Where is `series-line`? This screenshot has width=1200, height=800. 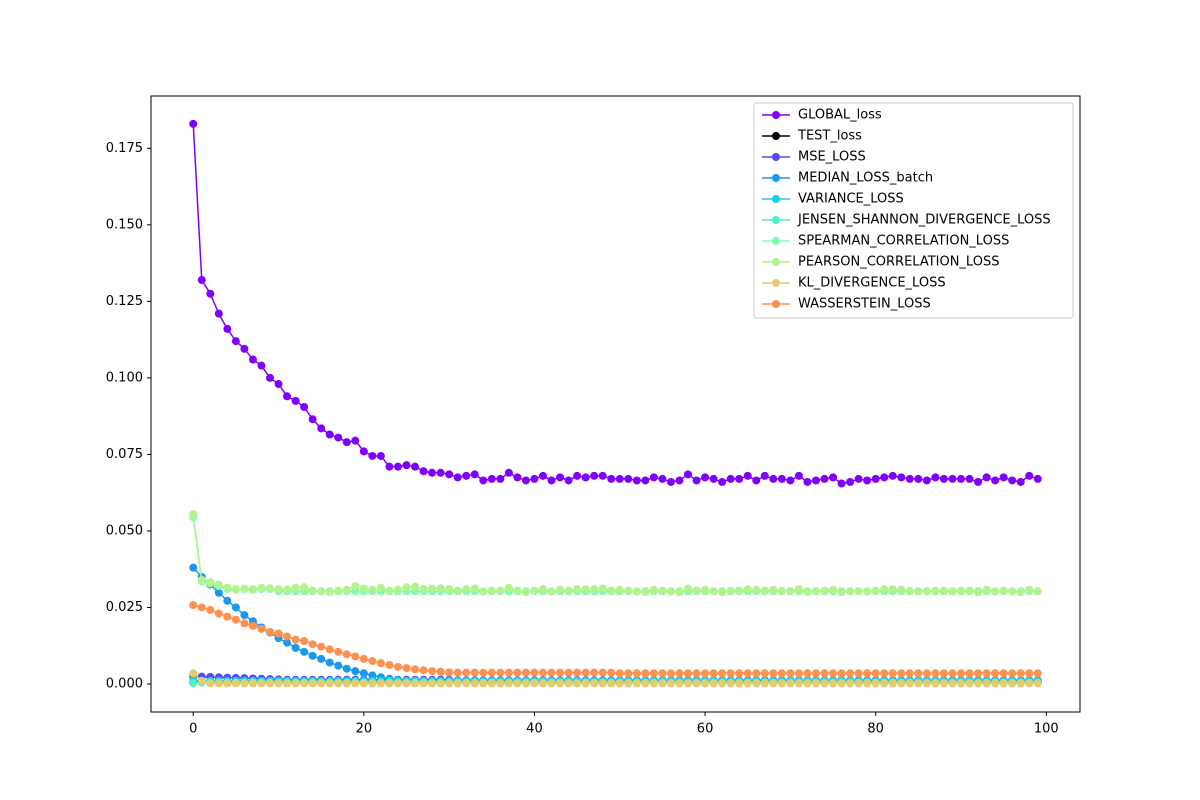 series-line is located at coordinates (615, 682).